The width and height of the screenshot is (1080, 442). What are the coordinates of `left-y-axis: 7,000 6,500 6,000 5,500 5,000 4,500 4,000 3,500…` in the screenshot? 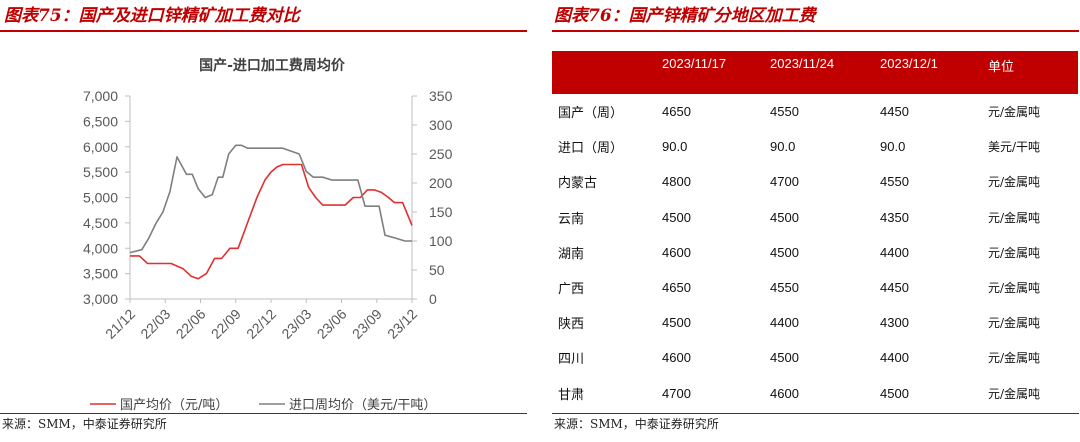 It's located at (107, 197).